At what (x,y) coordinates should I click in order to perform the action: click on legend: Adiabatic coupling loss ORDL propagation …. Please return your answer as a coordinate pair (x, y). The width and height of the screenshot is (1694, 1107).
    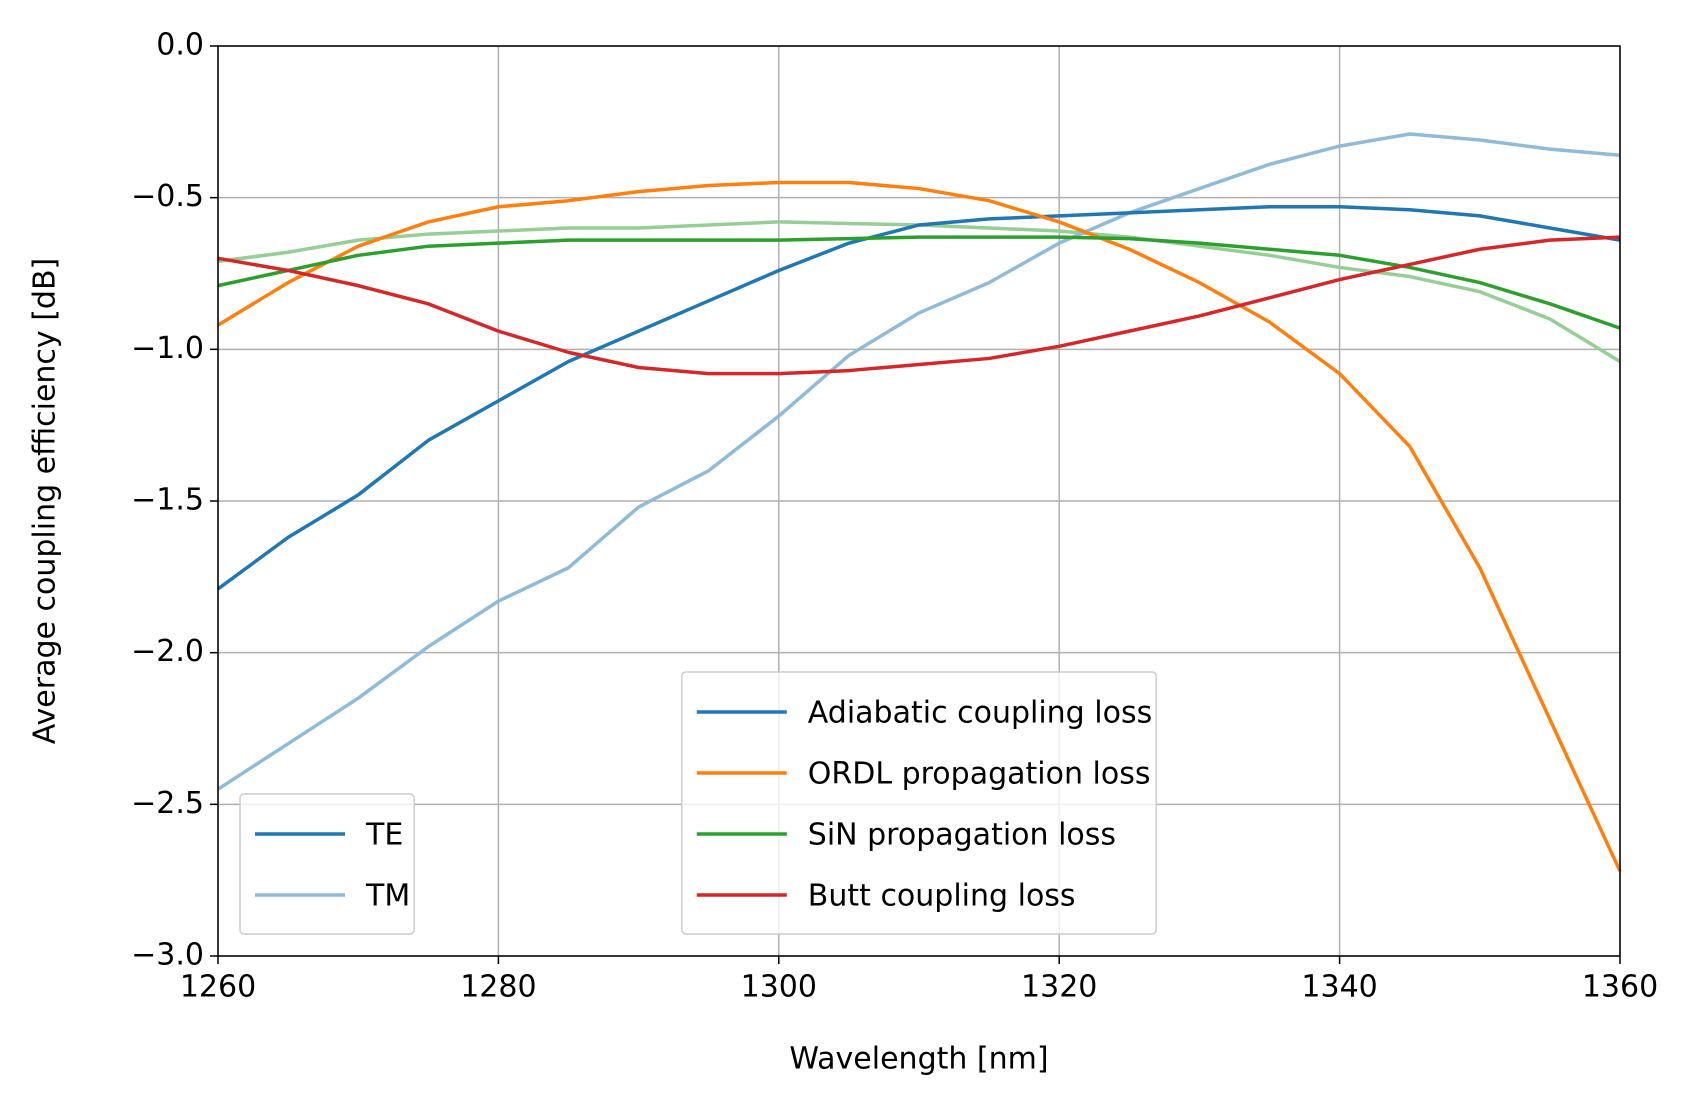
    Looking at the image, I should click on (919, 803).